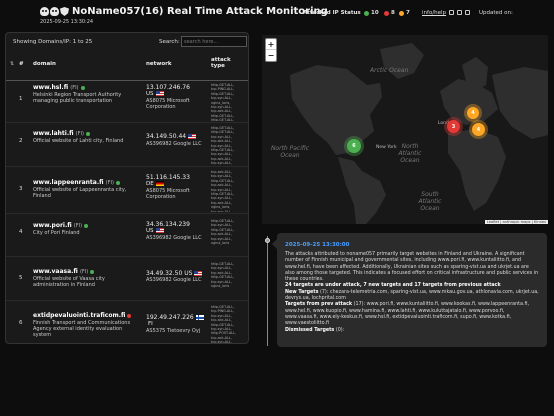 The height and width of the screenshot is (416, 554). I want to click on domain-name: extidpevaluointi.traficom.fi, so click(82, 315).